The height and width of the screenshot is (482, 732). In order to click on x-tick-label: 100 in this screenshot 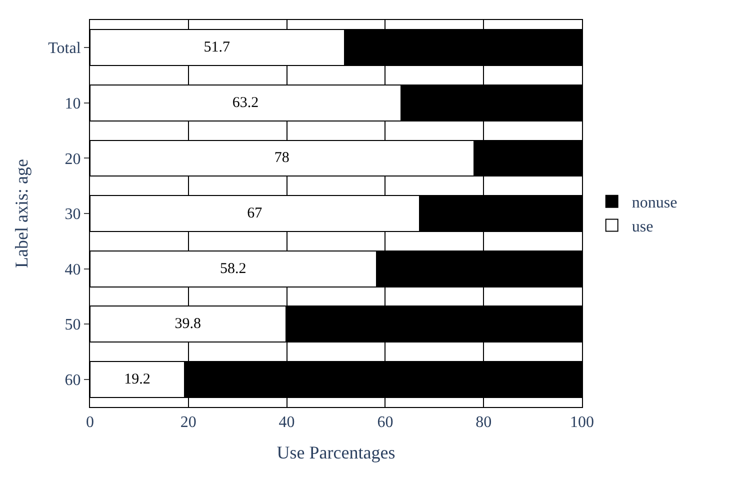, I will do `click(582, 423)`.